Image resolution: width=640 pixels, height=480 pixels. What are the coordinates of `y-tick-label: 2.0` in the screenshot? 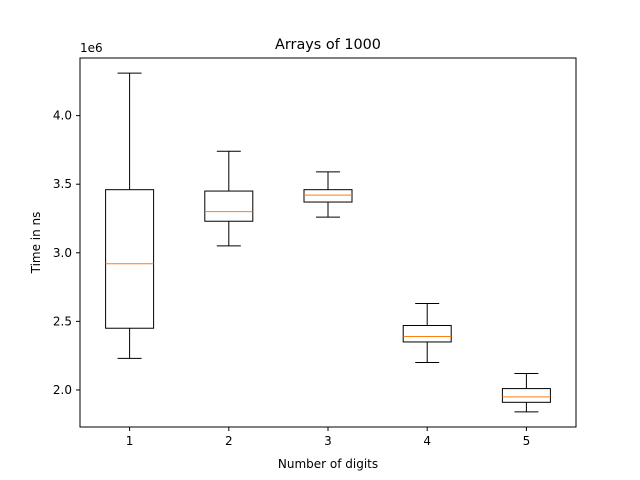 It's located at (62, 390).